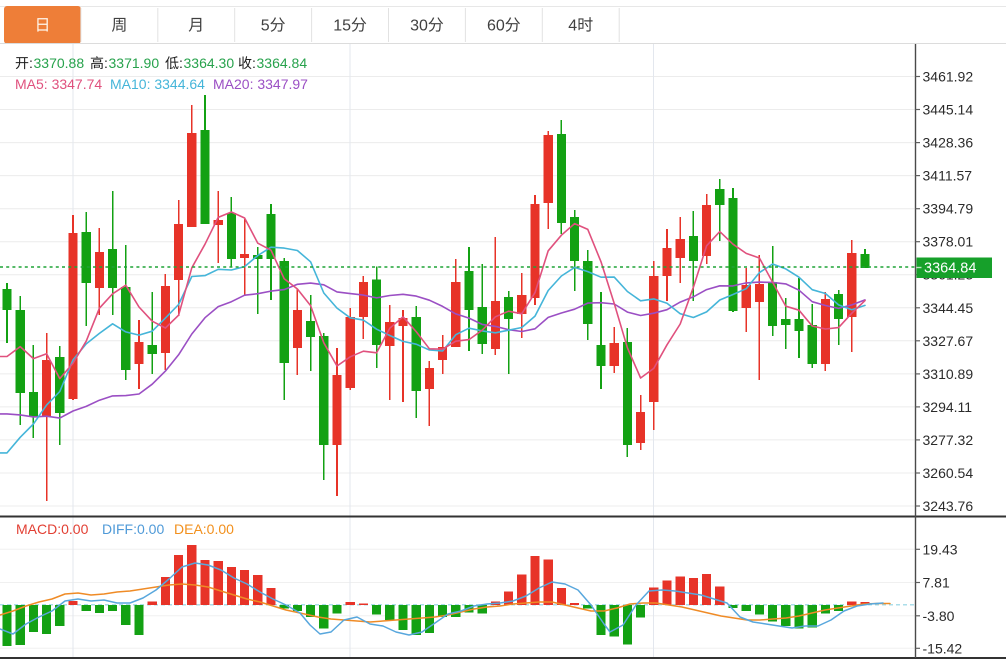 Image resolution: width=1006 pixels, height=661 pixels. Describe the element at coordinates (204, 529) in the screenshot. I see `svg-text: DEA:0.00` at that location.